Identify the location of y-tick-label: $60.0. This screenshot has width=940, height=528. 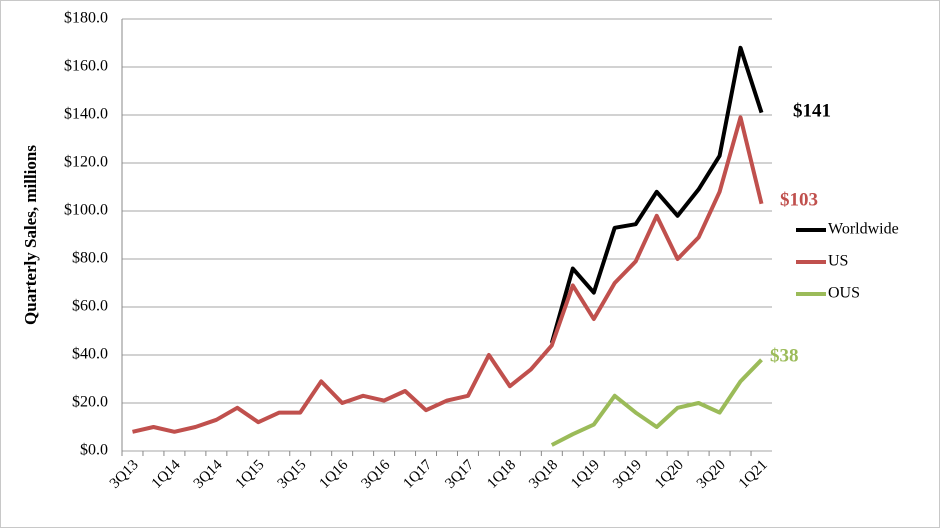
(90, 306).